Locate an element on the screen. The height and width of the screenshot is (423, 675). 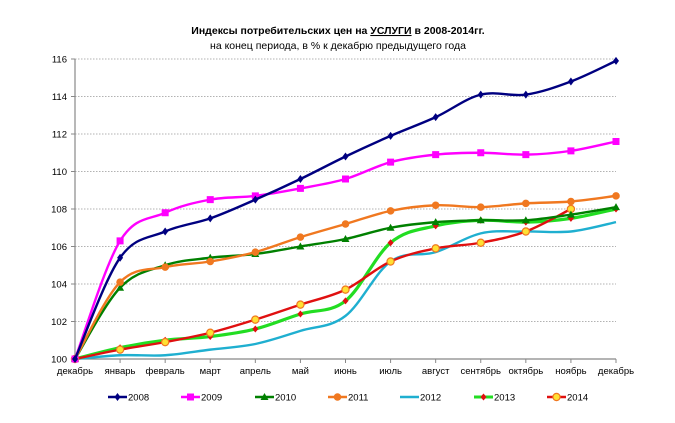
x-tick-label: сентябрь is located at coordinates (481, 371).